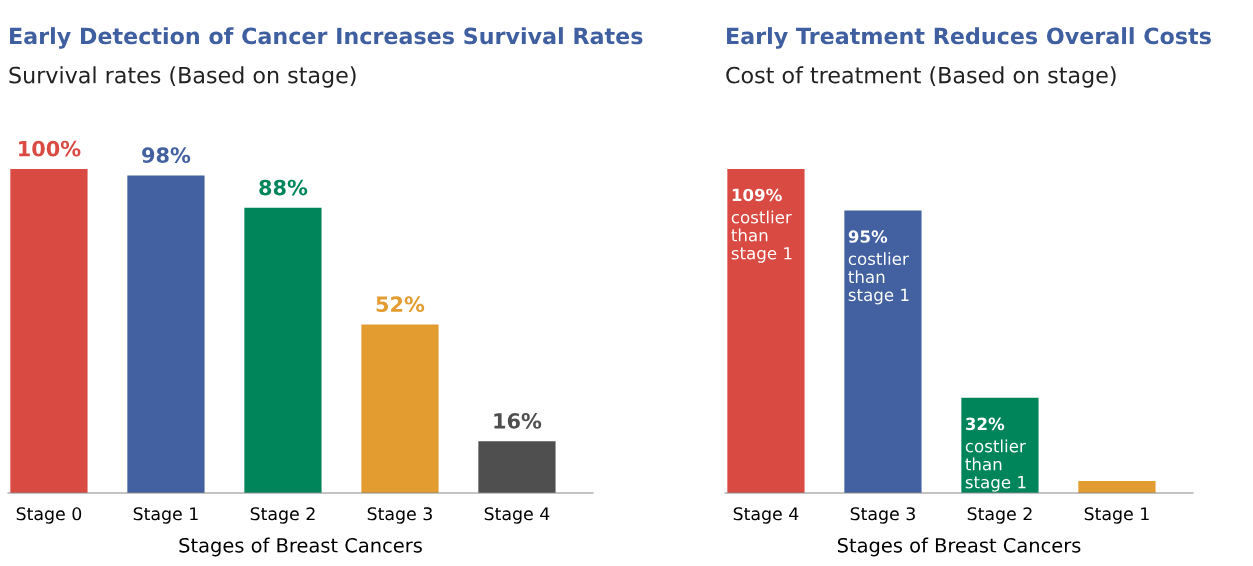  Describe the element at coordinates (49, 515) in the screenshot. I see `x-tick-label: Stage 0` at that location.